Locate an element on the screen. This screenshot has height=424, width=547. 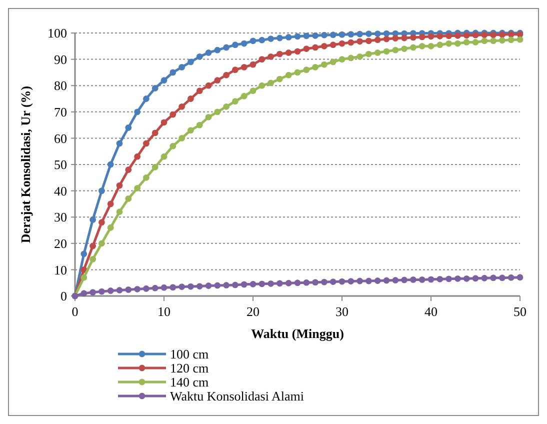
legend-label: 120 cm is located at coordinates (189, 368).